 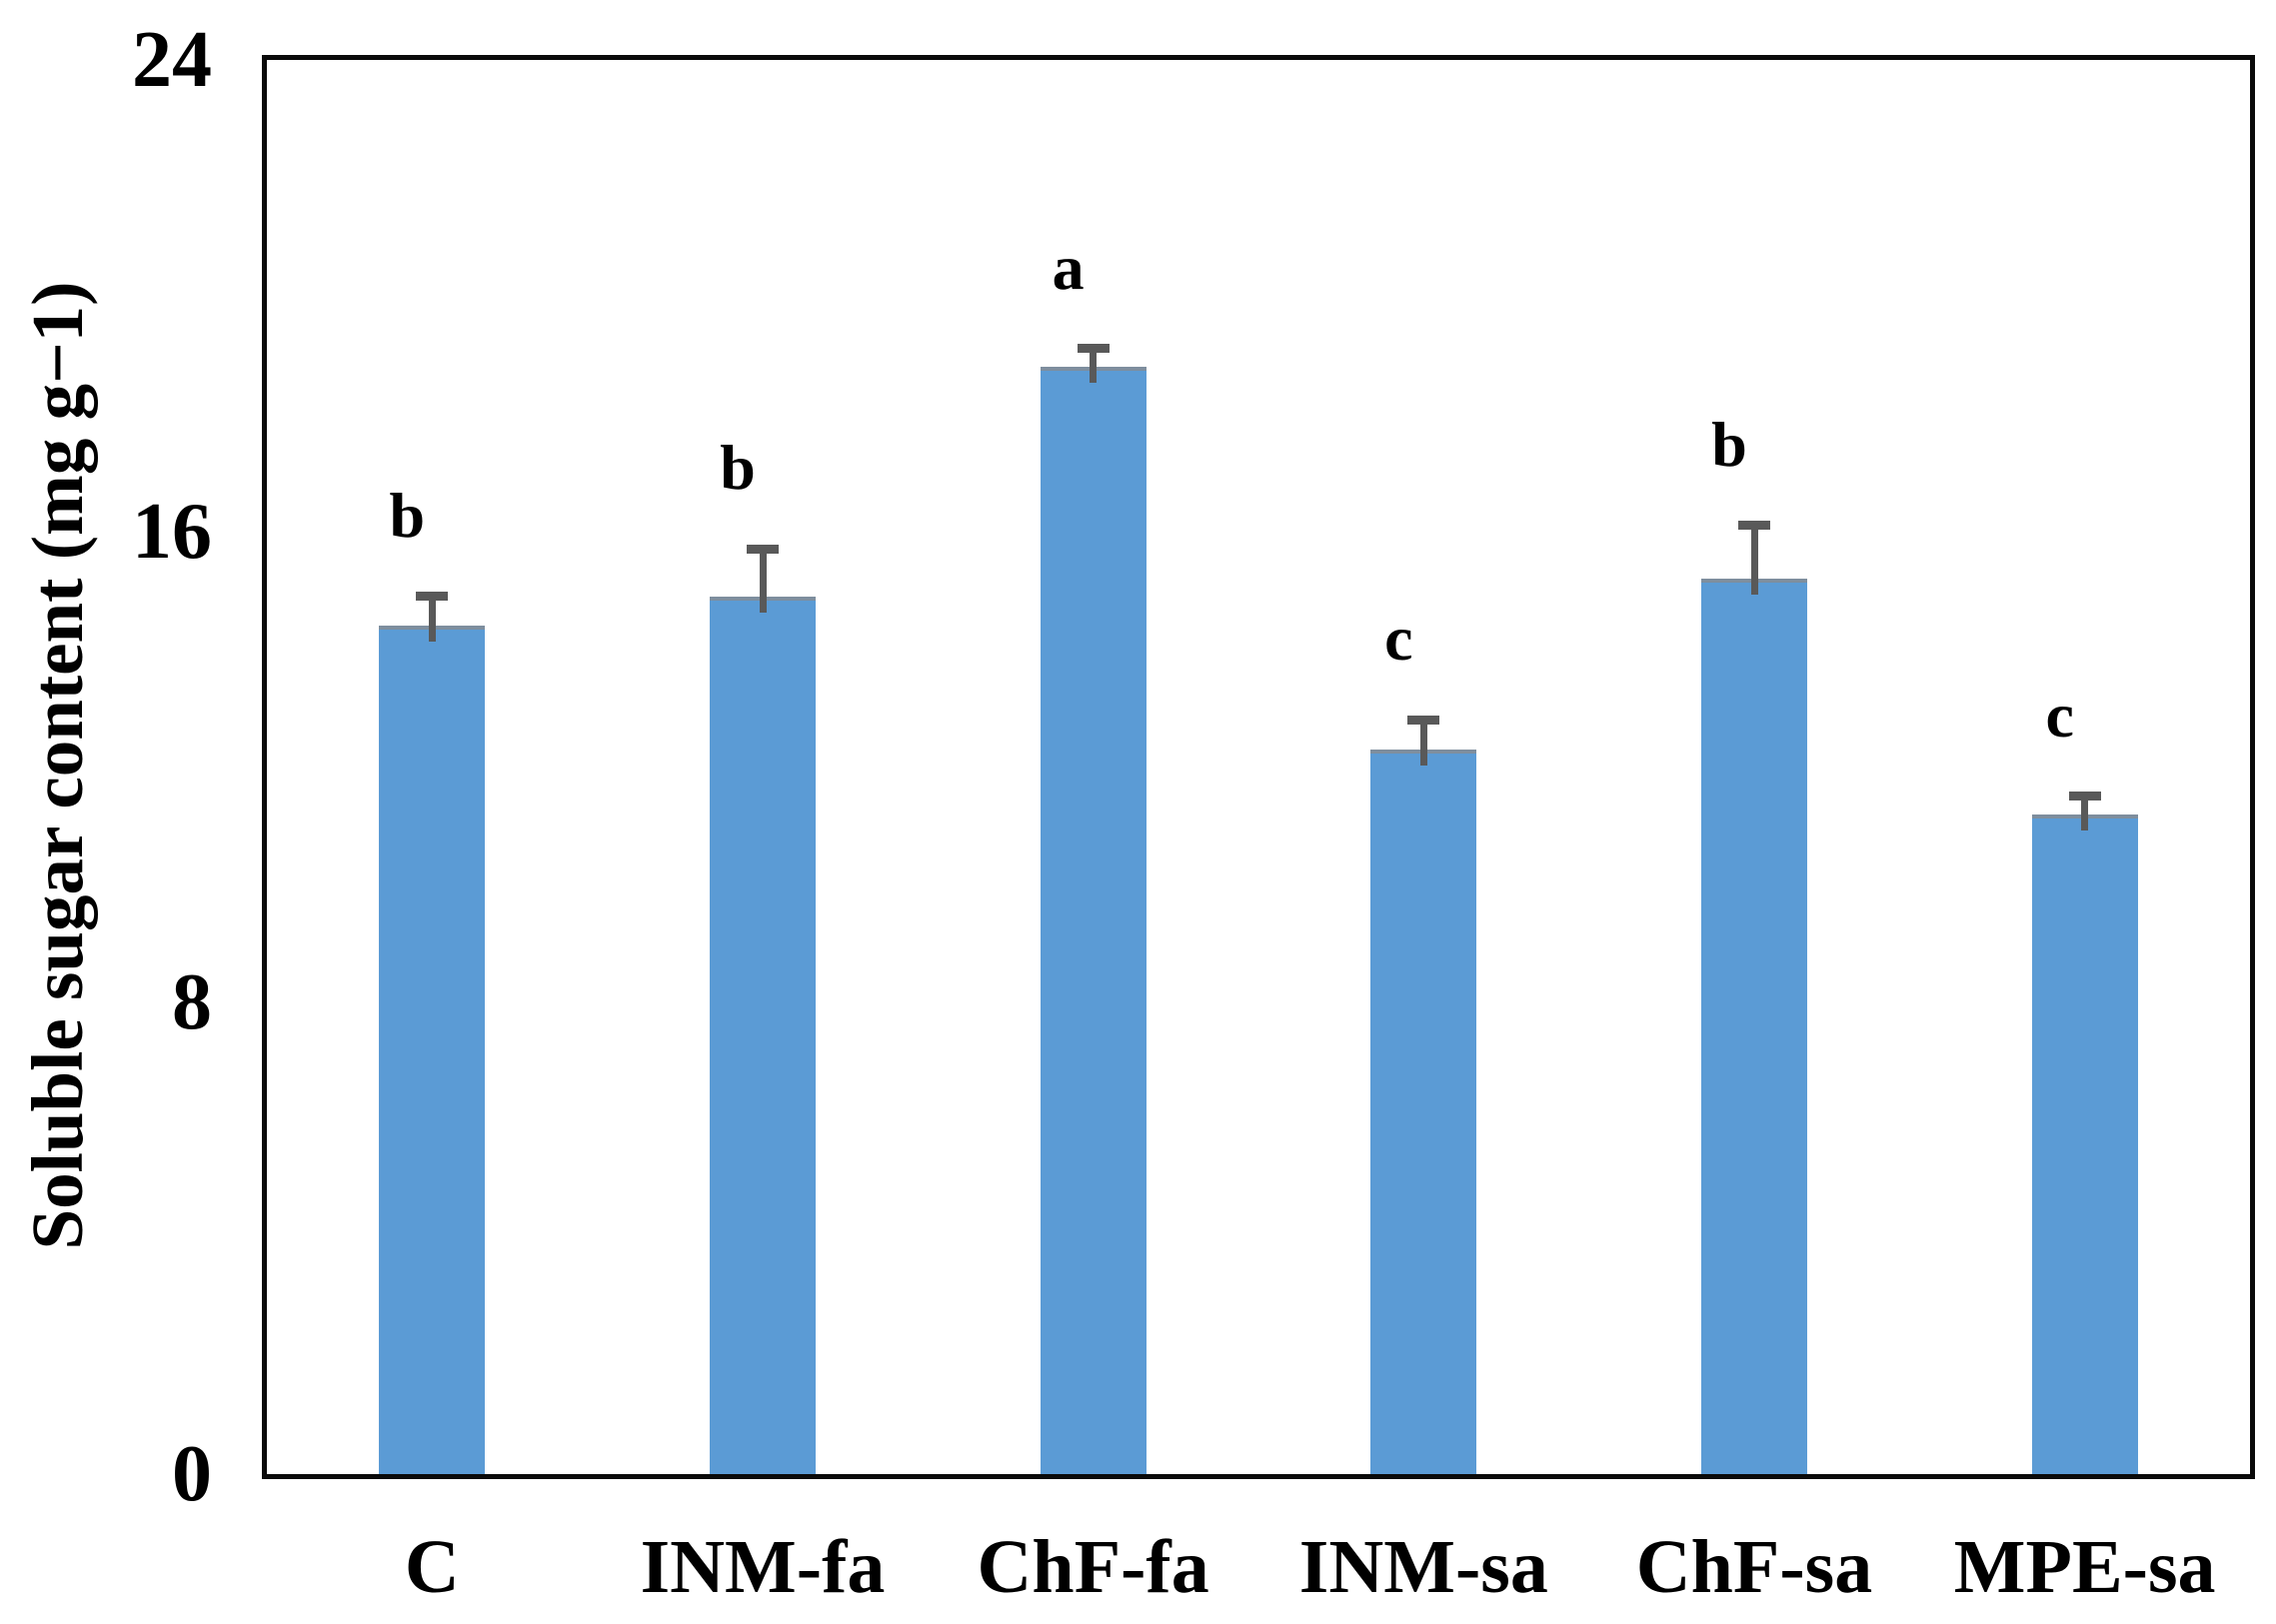 I want to click on y-tick-label-0: 0, so click(x=192, y=1474).